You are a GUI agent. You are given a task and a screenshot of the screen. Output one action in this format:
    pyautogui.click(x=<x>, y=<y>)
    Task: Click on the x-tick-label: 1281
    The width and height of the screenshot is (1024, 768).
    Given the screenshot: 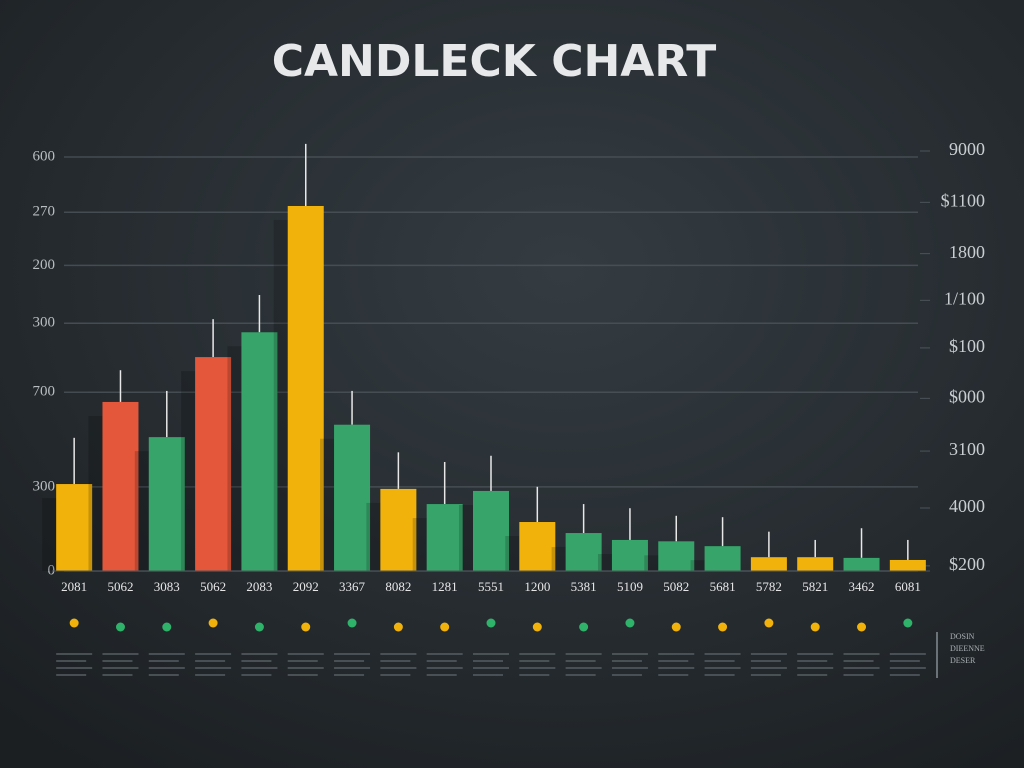 What is the action you would take?
    pyautogui.click(x=445, y=586)
    